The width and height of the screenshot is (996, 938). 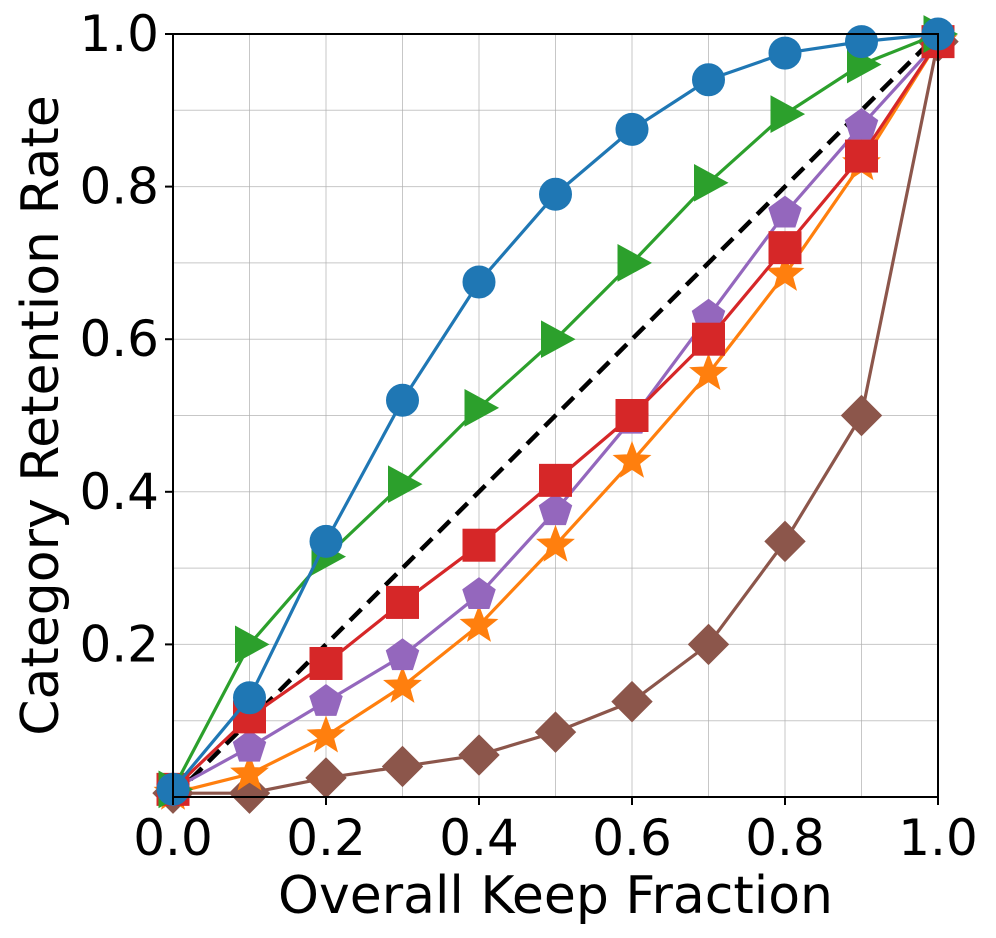 I want to click on y-tick-label: 1.0, so click(x=119, y=34).